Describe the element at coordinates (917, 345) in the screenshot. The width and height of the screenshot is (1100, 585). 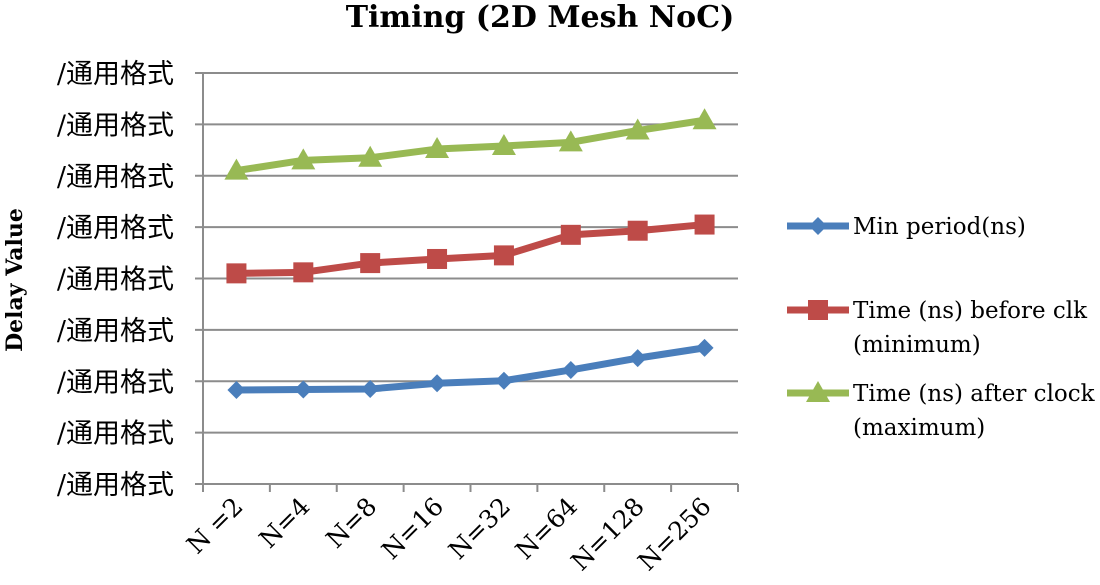
I see `legend-label: (minimum)` at that location.